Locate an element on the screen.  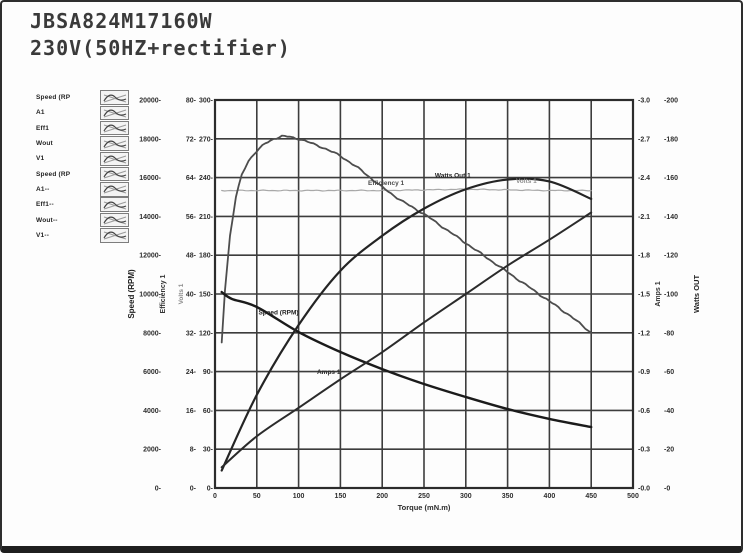
tick-label-volts: 270- is located at coordinates (206, 139).